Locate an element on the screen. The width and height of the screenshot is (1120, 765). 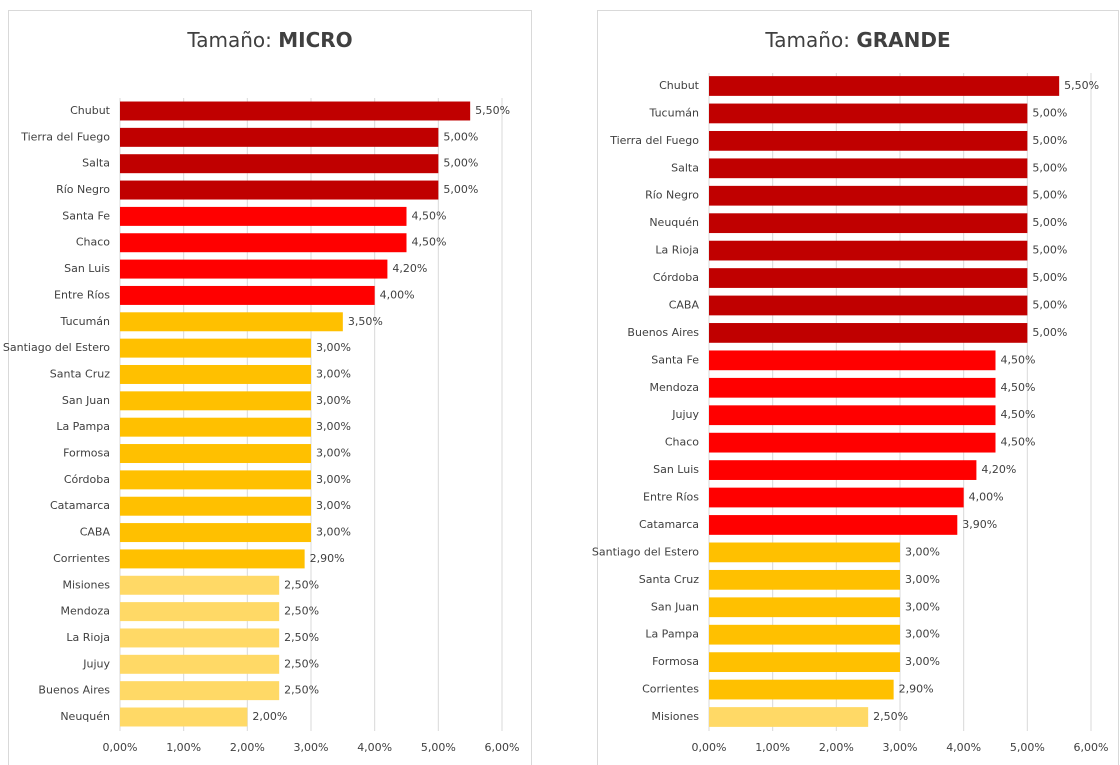
chart-title: Tamaño: GRANDE is located at coordinates (857, 40).